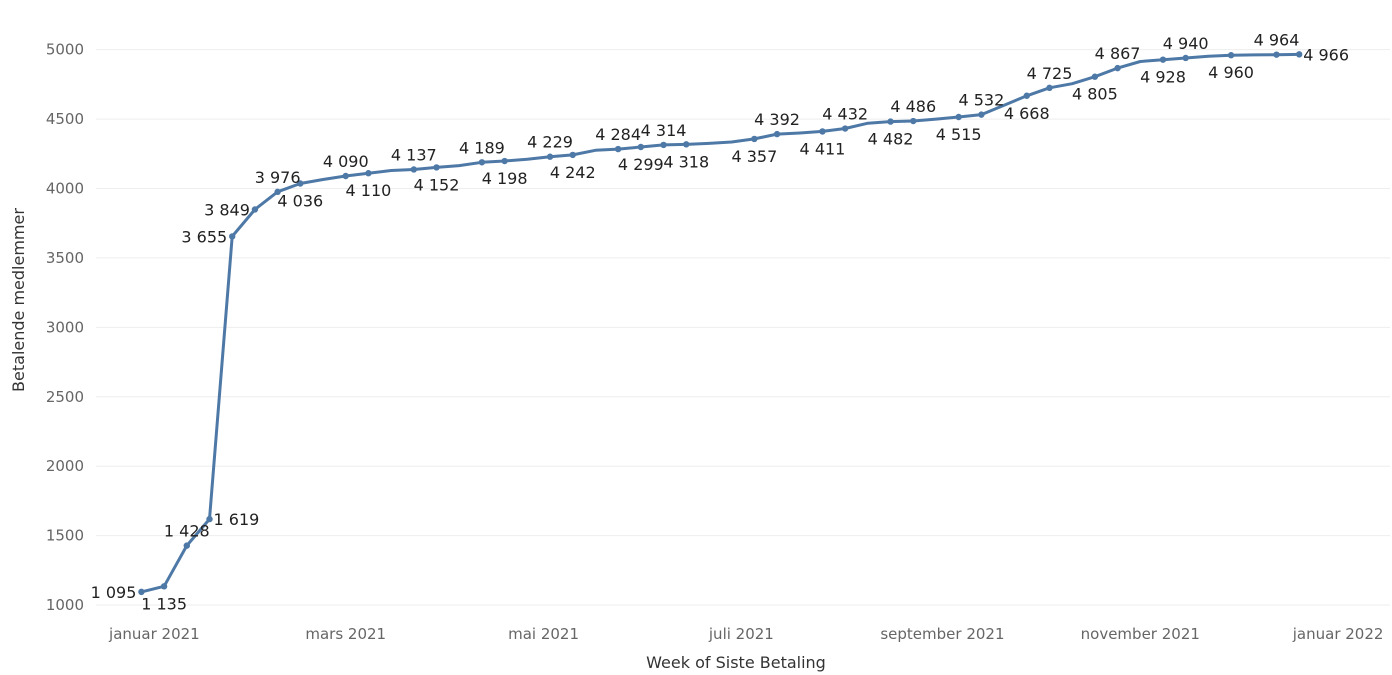  Describe the element at coordinates (959, 134) in the screenshot. I see `data-label: 4 515` at that location.